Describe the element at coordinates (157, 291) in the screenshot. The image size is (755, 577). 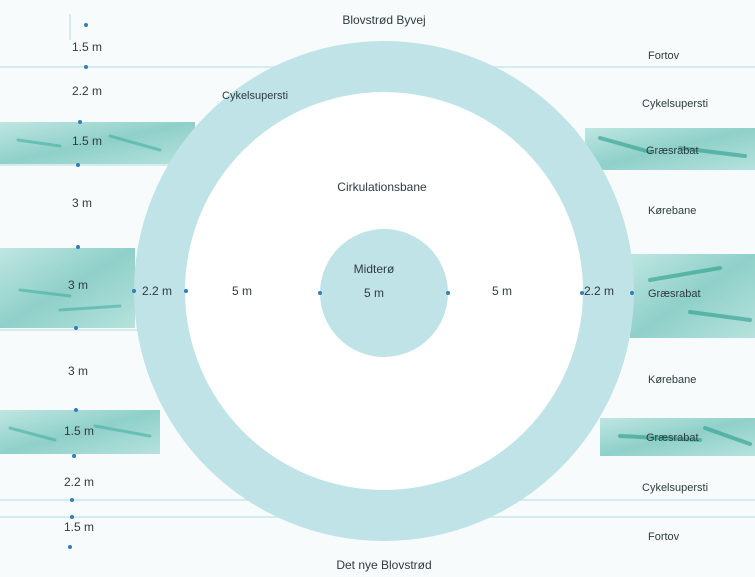
I see `ring-width-left: 2.2 m` at that location.